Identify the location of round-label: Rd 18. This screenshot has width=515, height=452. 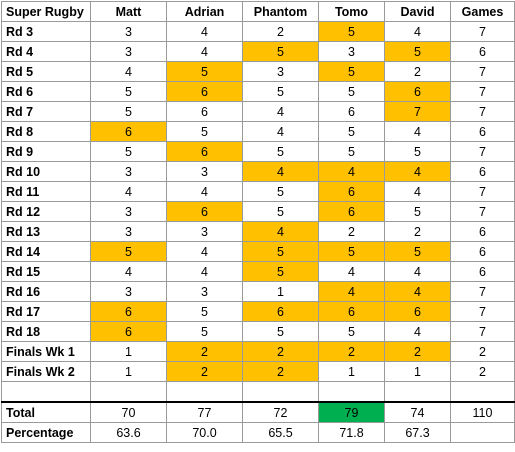
(46, 331).